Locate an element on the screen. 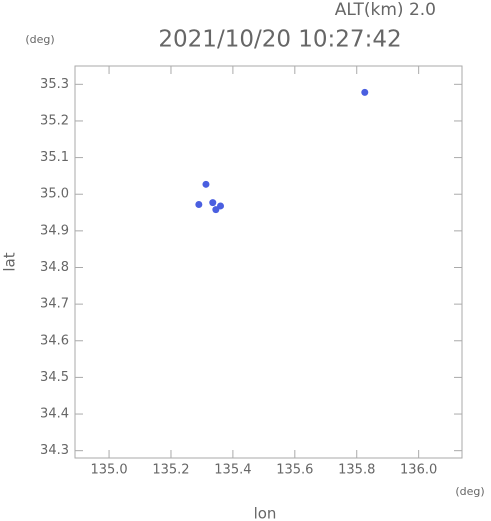 The width and height of the screenshot is (491, 521). x-tick-label: 136.0 is located at coordinates (418, 470).